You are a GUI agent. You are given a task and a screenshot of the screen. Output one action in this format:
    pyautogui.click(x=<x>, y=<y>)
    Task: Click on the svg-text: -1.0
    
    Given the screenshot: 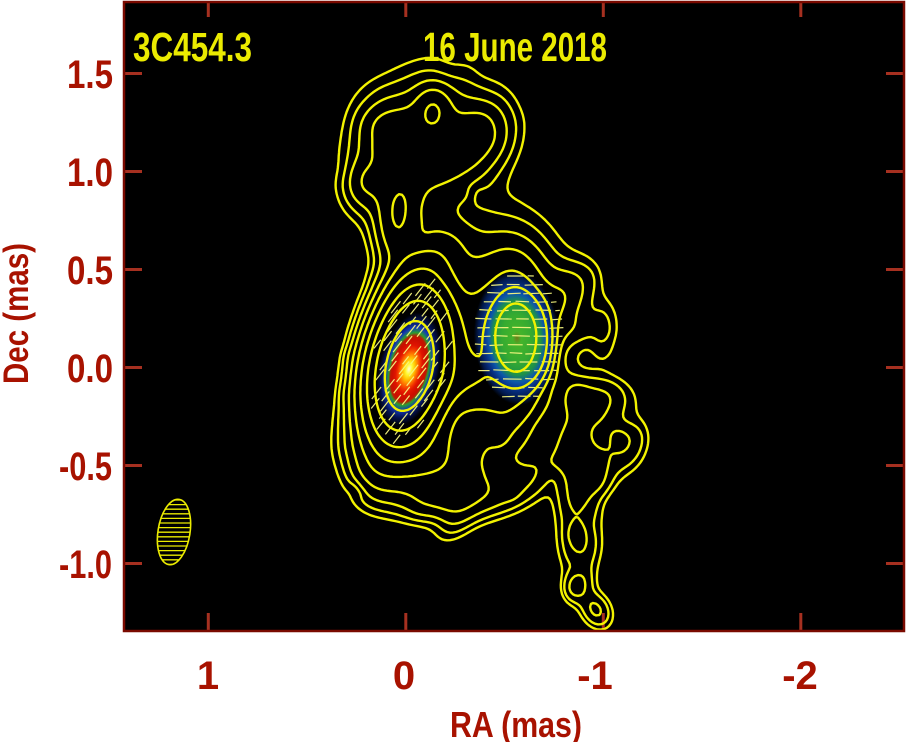 What is the action you would take?
    pyautogui.click(x=85, y=565)
    